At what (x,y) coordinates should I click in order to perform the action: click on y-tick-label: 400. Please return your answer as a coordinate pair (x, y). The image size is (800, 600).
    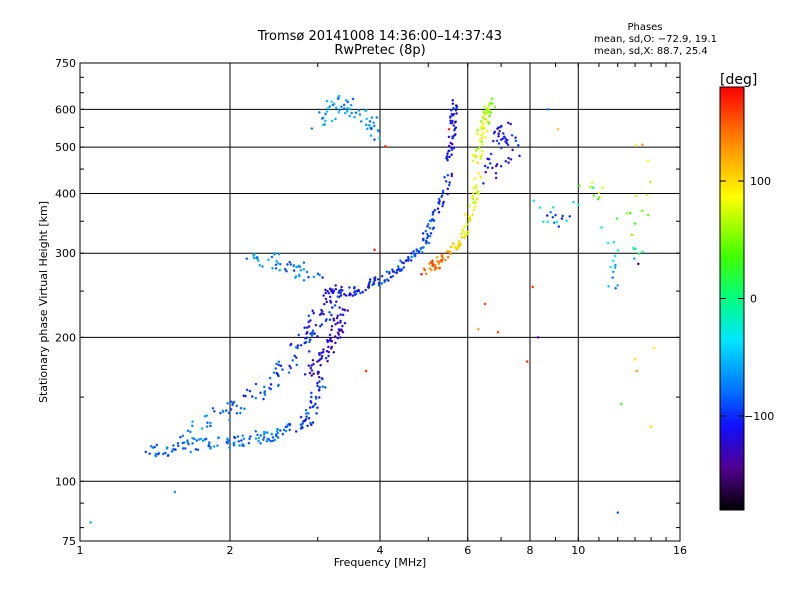
    Looking at the image, I should click on (65, 193).